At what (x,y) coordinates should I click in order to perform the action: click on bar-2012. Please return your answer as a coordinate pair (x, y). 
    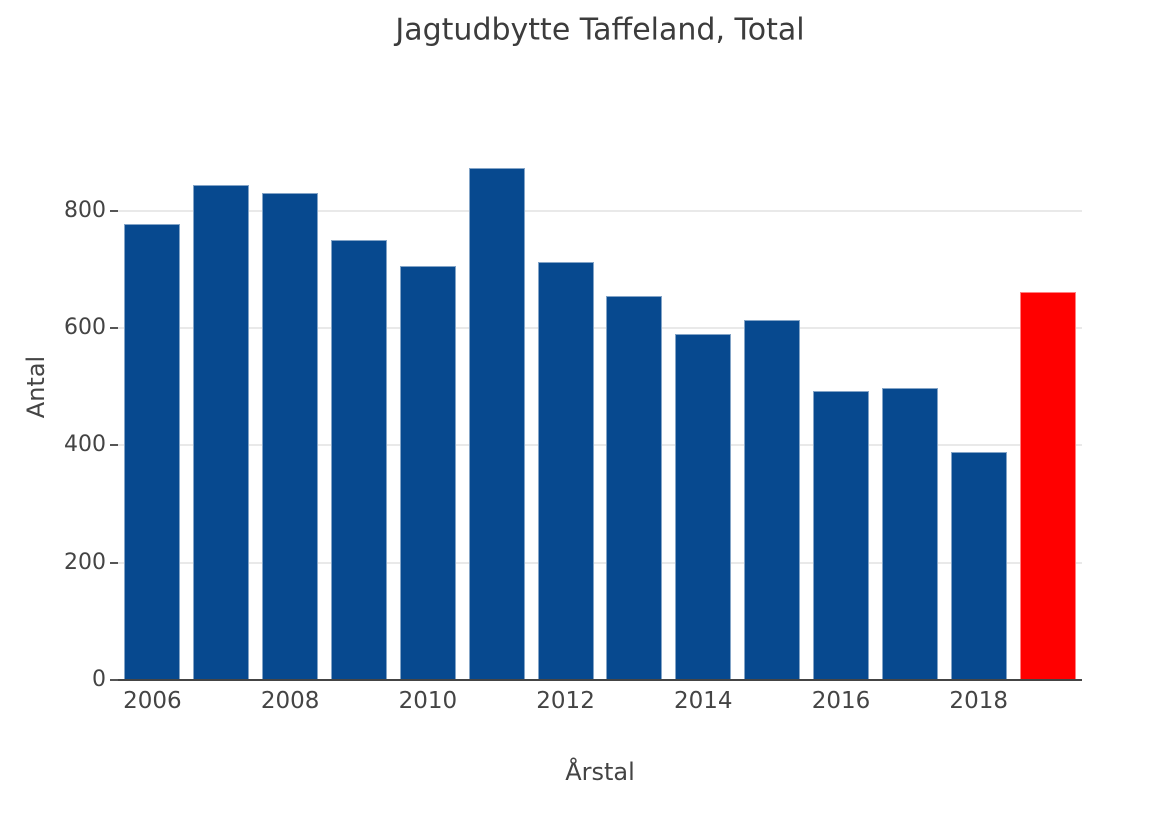
    Looking at the image, I should click on (565, 470).